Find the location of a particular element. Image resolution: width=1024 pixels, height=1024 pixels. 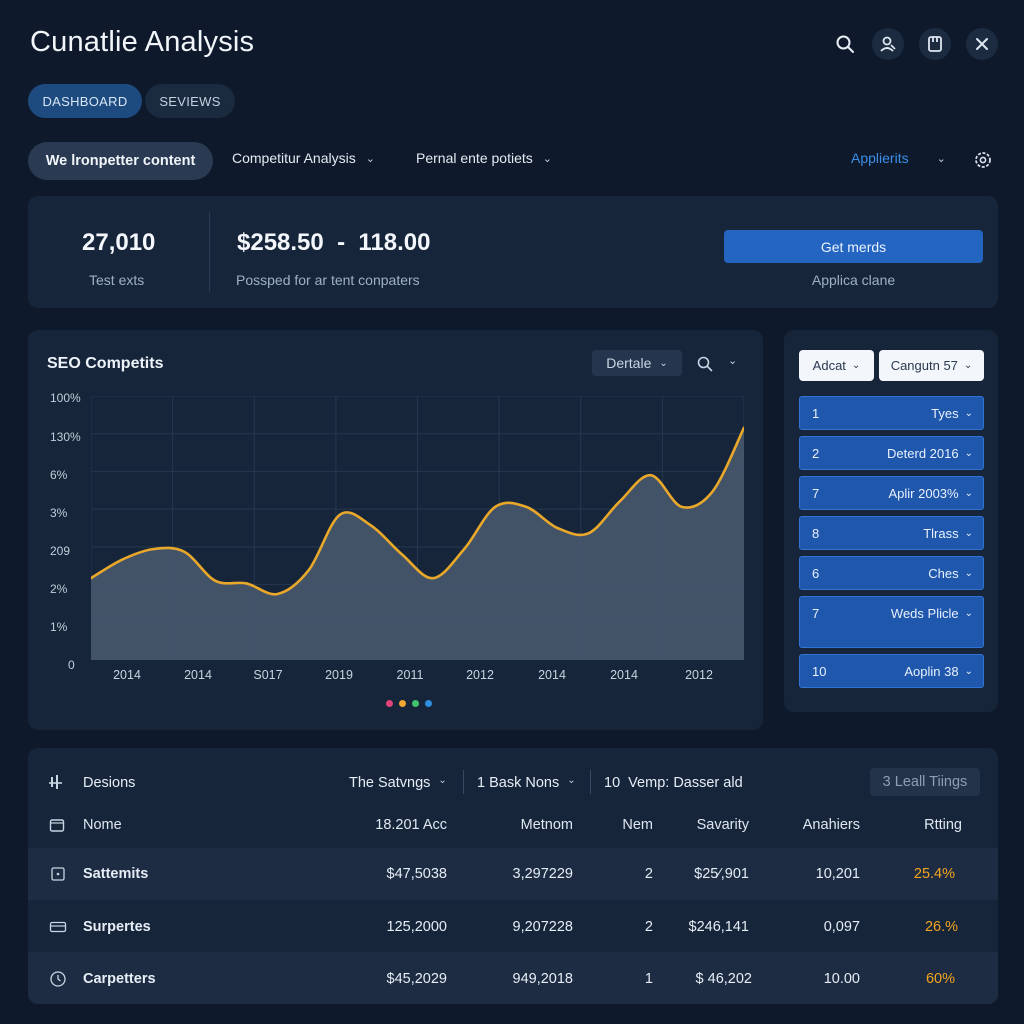

side-list-item: 7 Weds Plicle ⌄ is located at coordinates (891, 622).